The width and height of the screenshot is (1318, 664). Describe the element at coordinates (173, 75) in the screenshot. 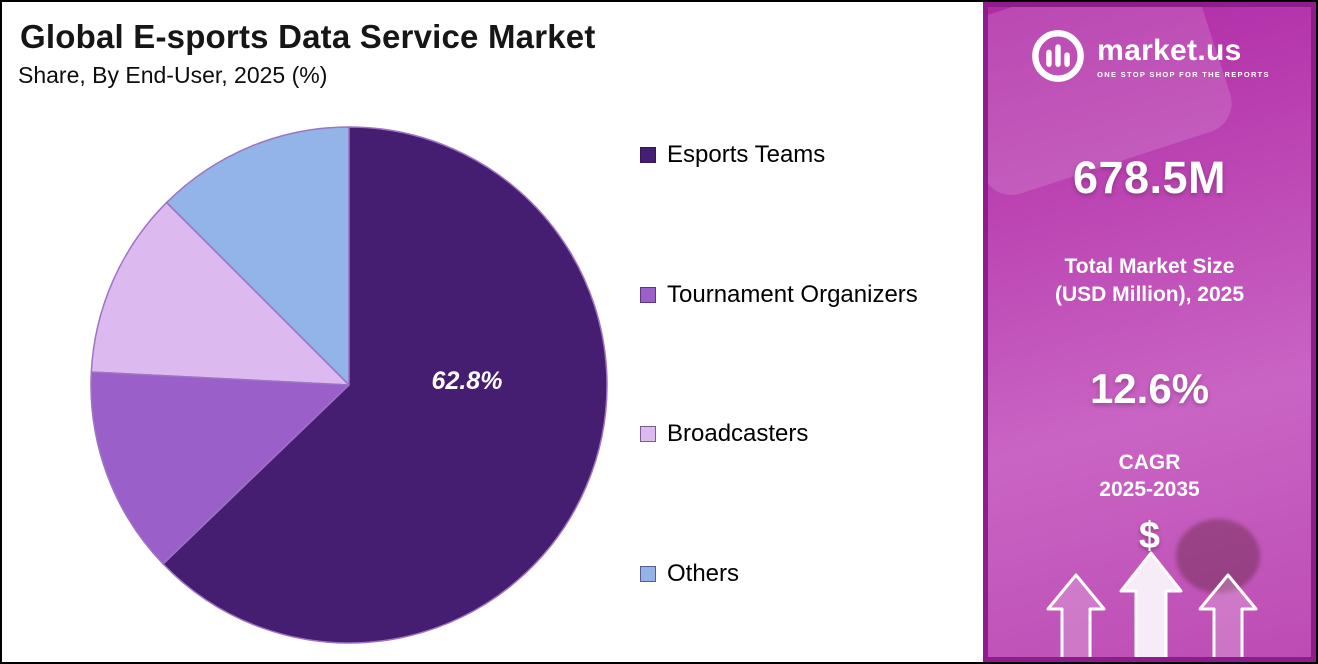

I see `chart-subtitle: Share, By End-User, 2025 (%)` at that location.